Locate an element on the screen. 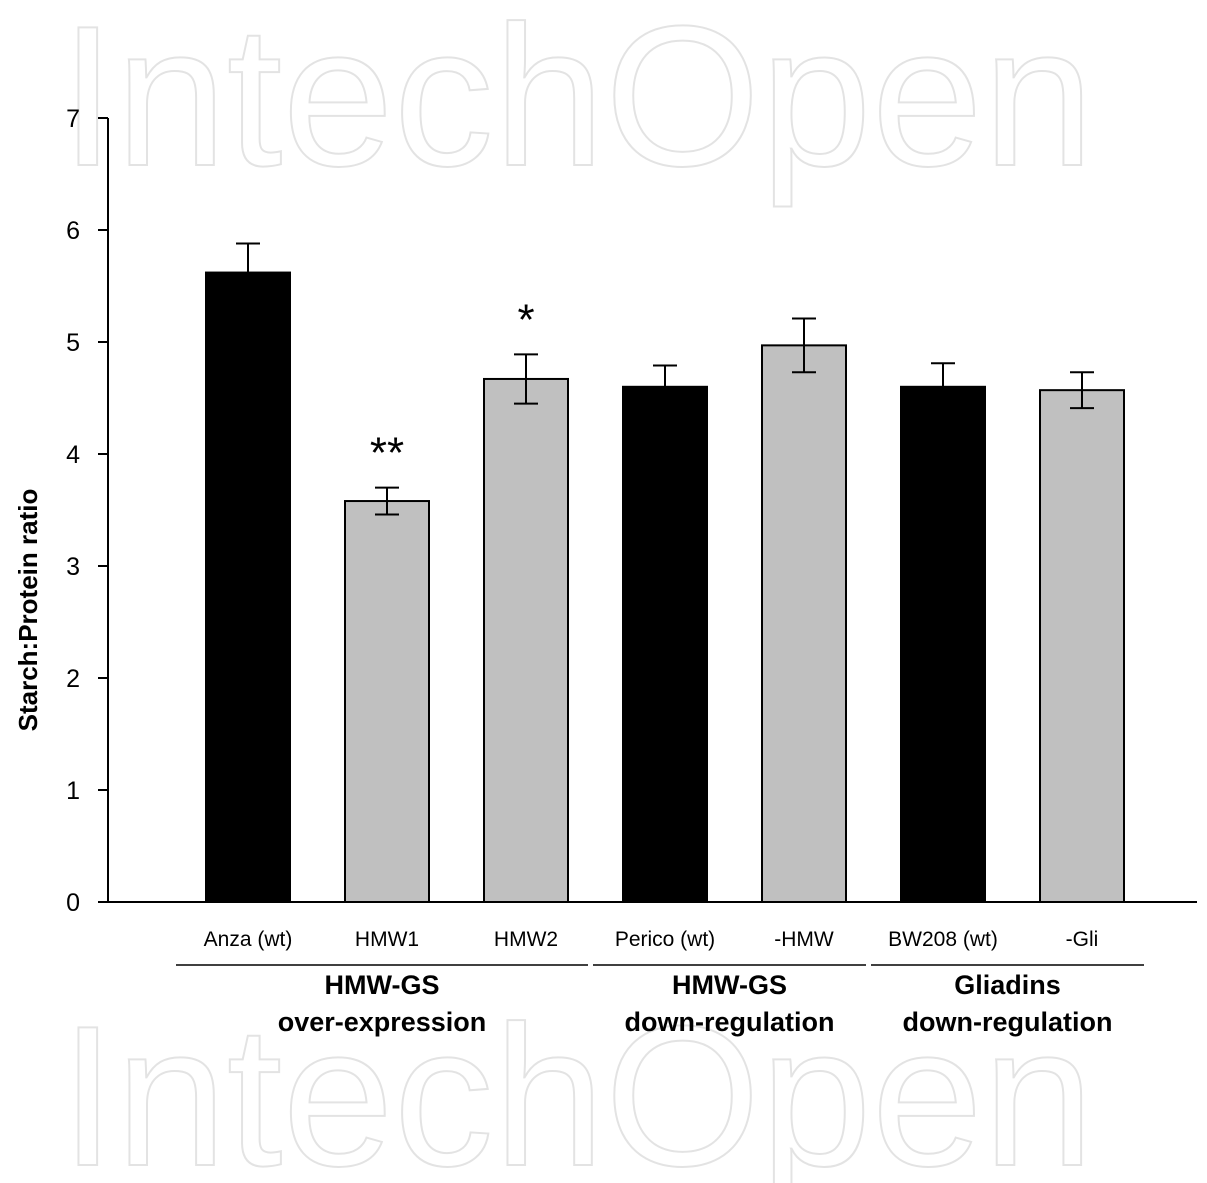 Image resolution: width=1207 pixels, height=1183 pixels. y-axis-title: Starch:Protein ratio is located at coordinates (28, 610).